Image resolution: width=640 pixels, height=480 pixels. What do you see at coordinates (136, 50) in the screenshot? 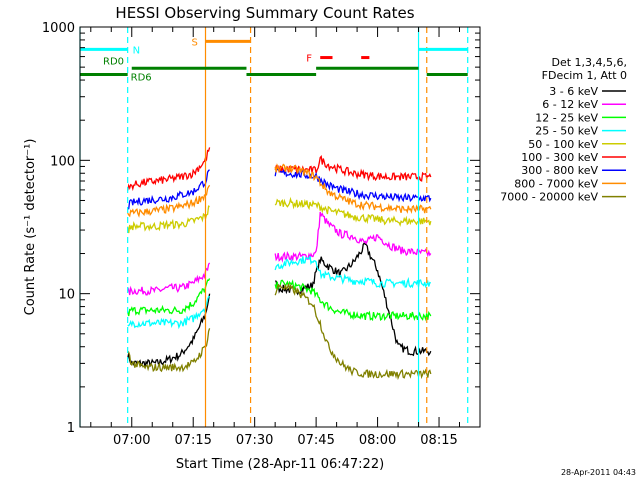
I see `flag-label-n: N` at bounding box center [136, 50].